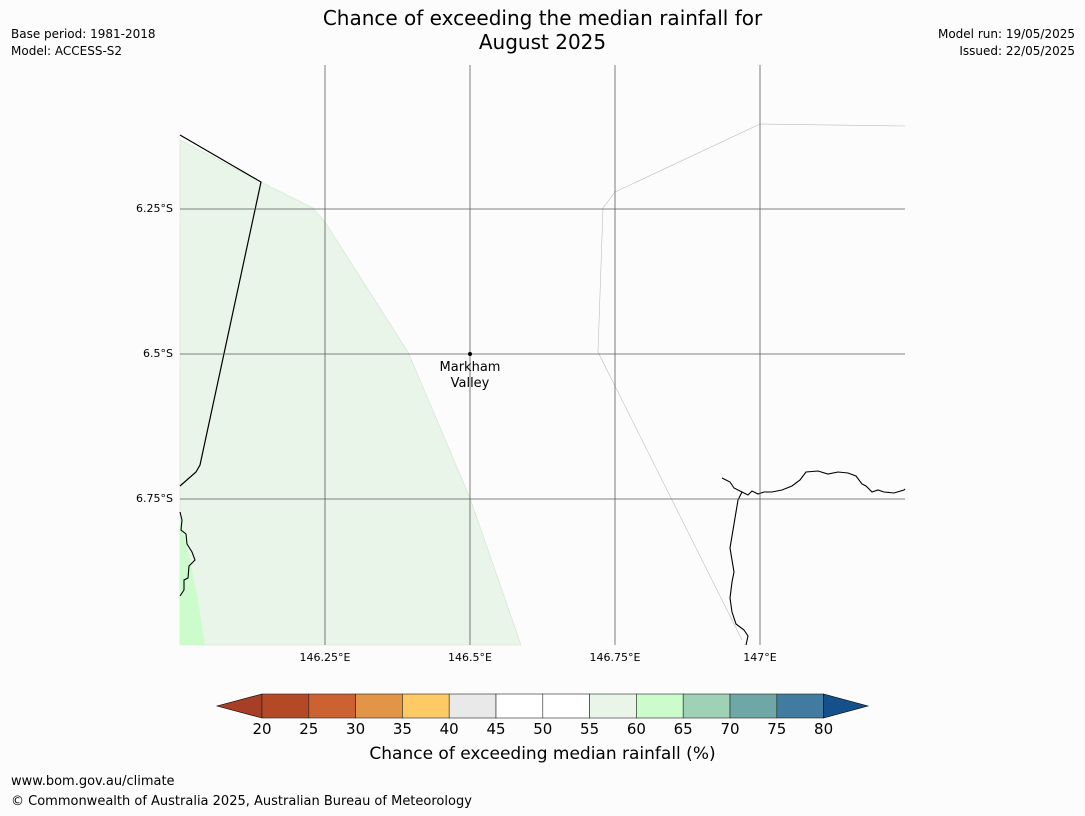 The height and width of the screenshot is (816, 1085). What do you see at coordinates (158, 353) in the screenshot?
I see `lat-label-6-5: 6.5°S` at bounding box center [158, 353].